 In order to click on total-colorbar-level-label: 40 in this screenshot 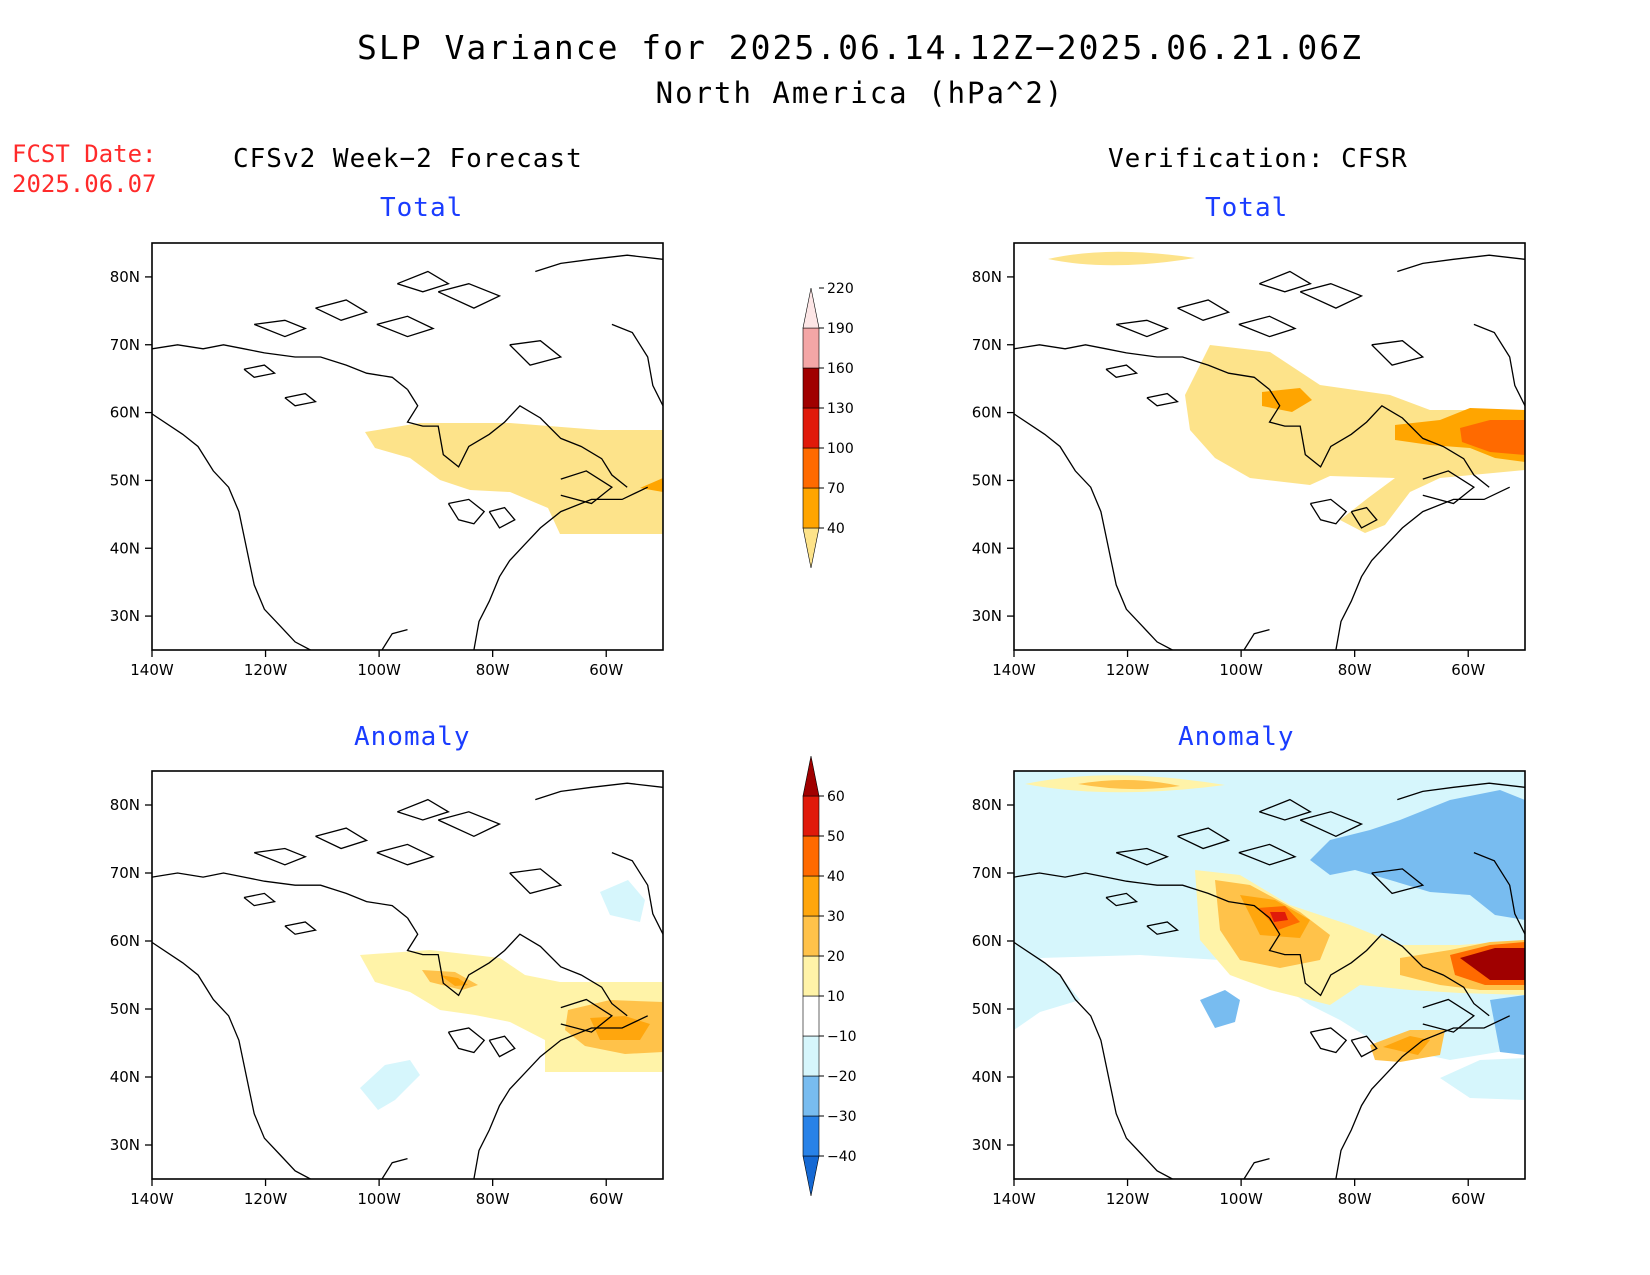, I will do `click(836, 529)`.